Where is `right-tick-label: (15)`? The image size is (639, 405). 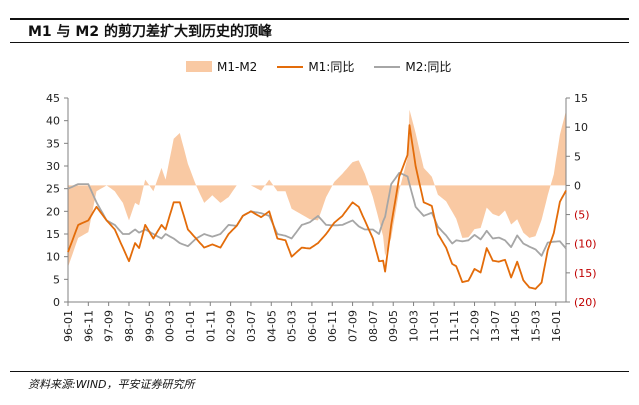 right-tick-label: (15) is located at coordinates (585, 273).